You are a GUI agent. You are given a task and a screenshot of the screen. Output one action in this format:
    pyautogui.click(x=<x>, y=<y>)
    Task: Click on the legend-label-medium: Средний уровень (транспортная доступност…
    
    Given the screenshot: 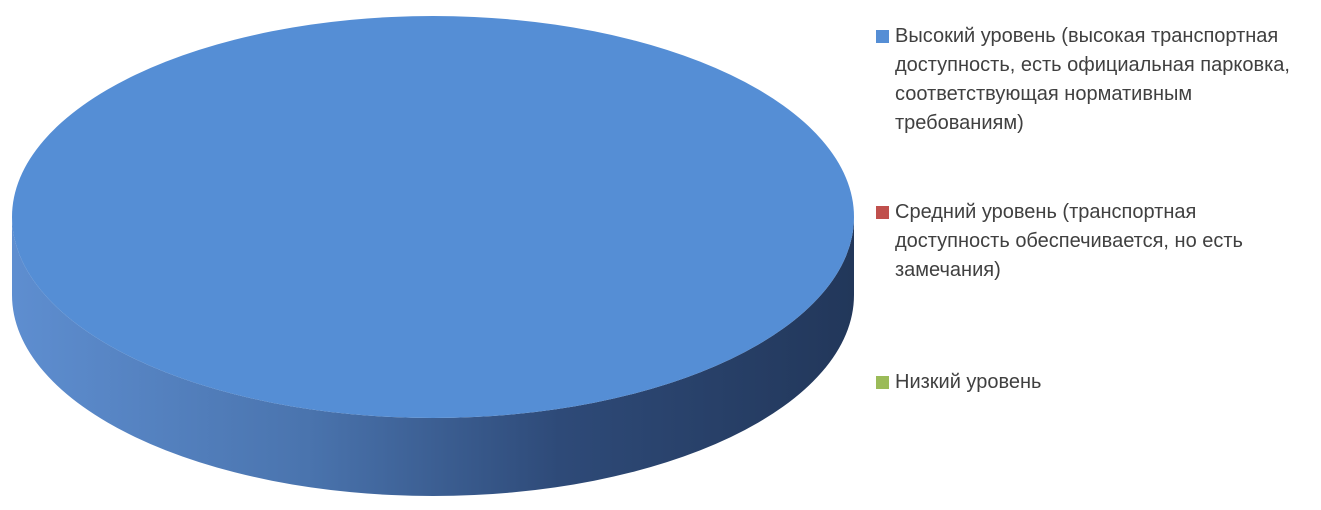 What is the action you would take?
    pyautogui.click(x=1069, y=241)
    